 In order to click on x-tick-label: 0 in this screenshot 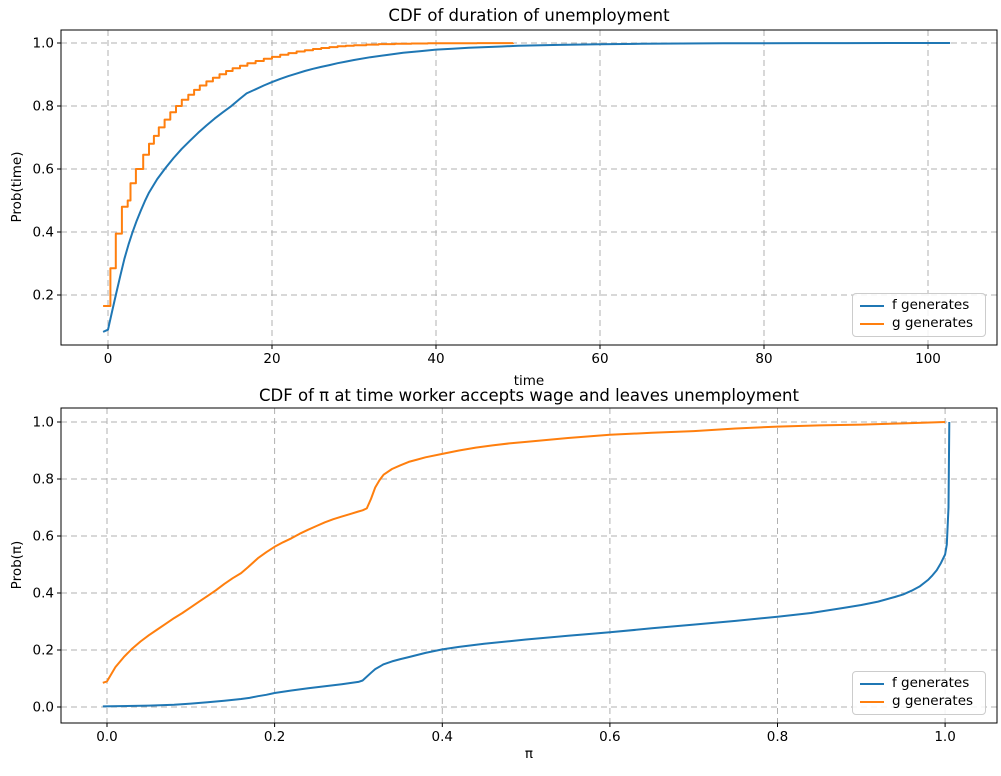, I will do `click(108, 359)`.